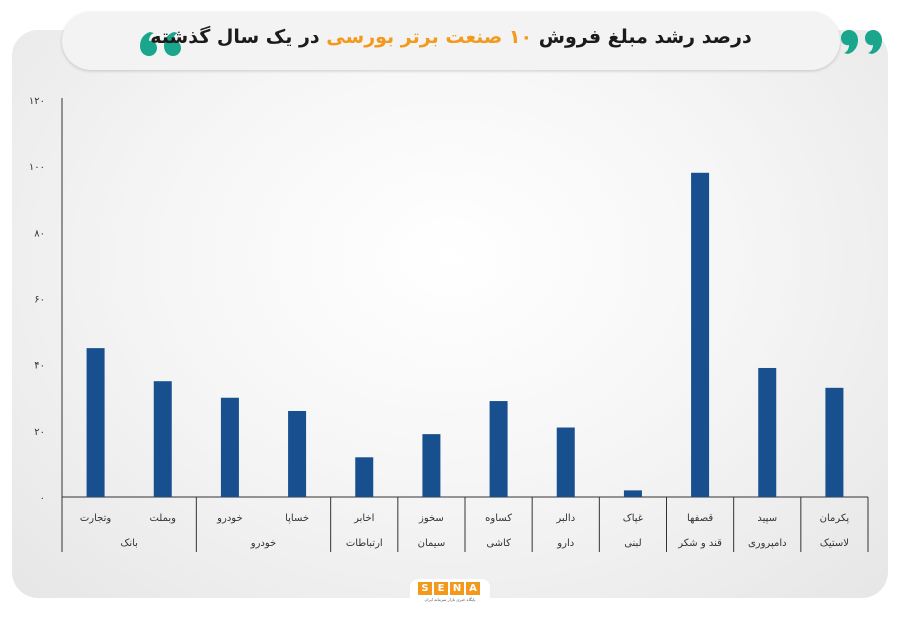 This screenshot has width=900, height=623. What do you see at coordinates (39, 233) in the screenshot?
I see `y-tick-label: ۸۰` at bounding box center [39, 233].